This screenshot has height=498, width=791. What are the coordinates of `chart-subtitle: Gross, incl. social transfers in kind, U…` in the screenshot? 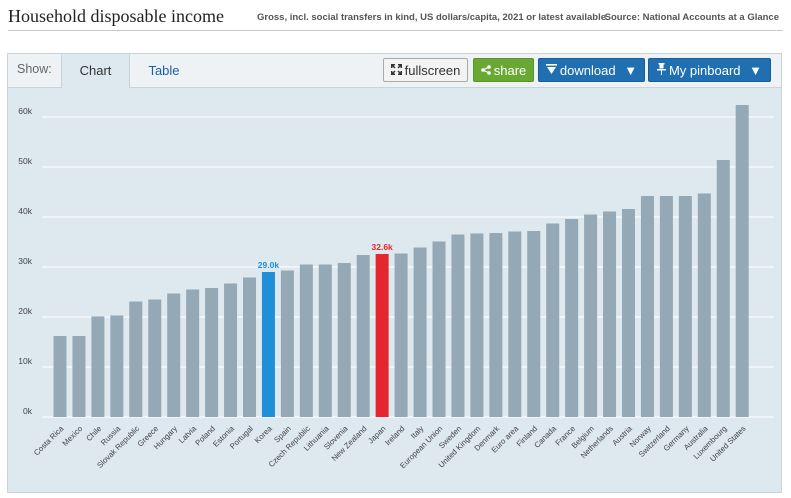 It's located at (432, 17).